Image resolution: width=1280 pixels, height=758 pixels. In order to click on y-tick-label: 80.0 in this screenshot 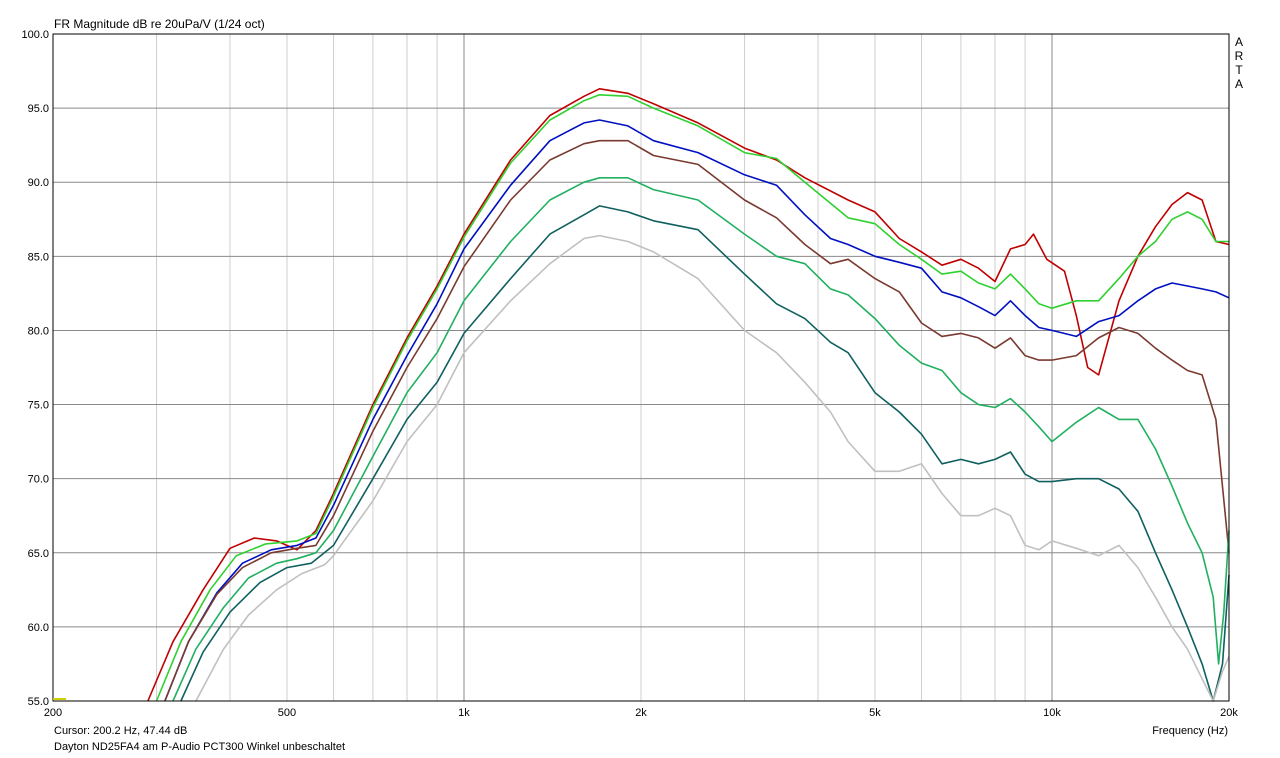, I will do `click(38, 331)`.